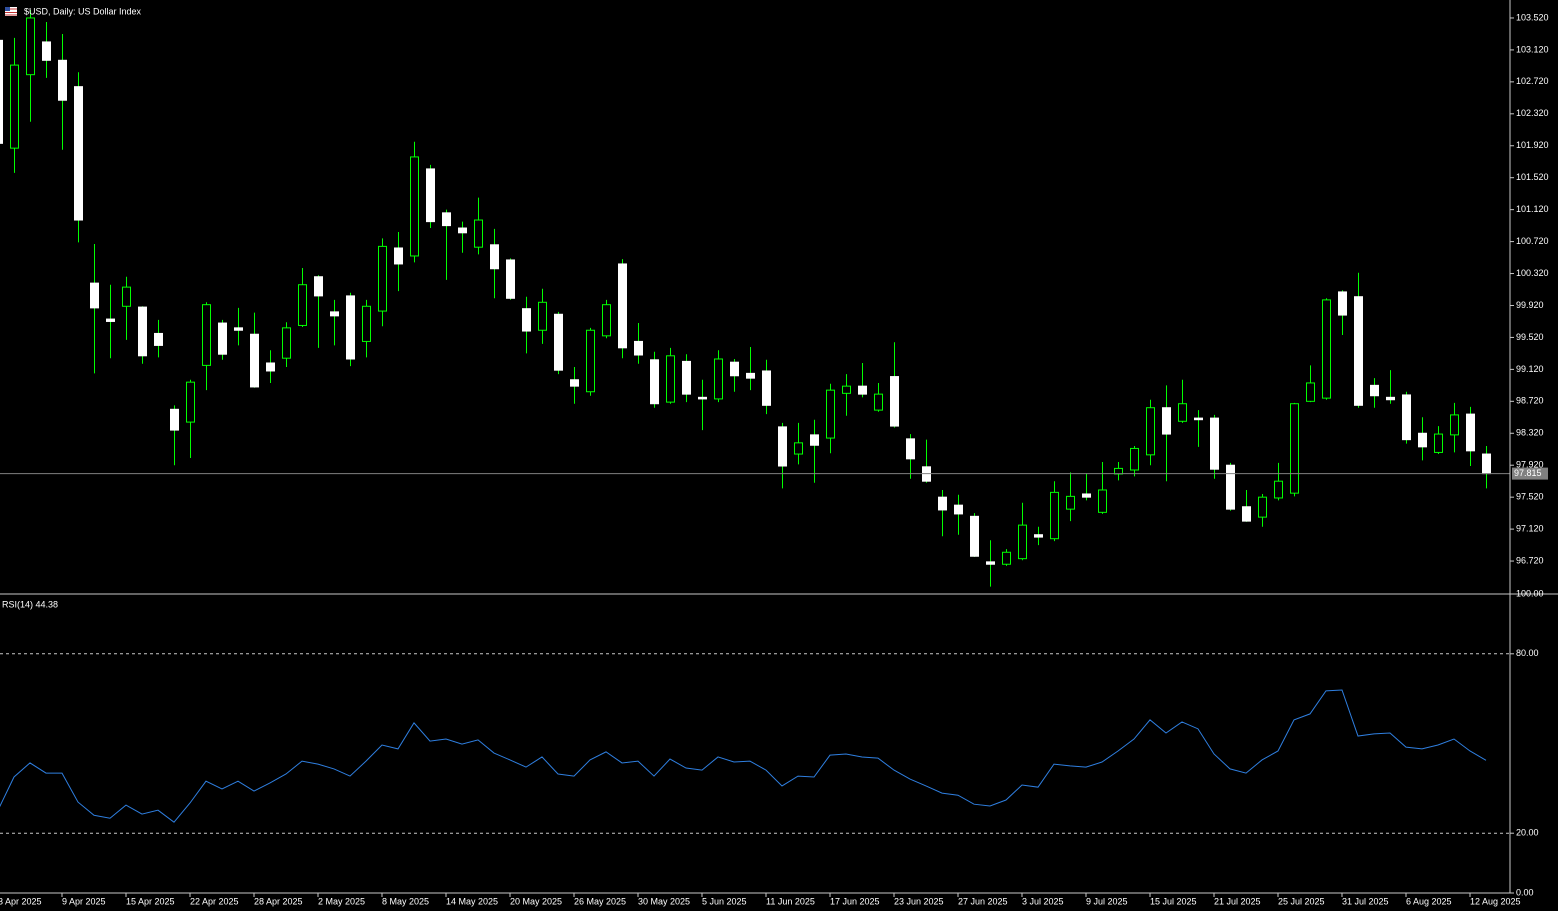  What do you see at coordinates (855, 901) in the screenshot?
I see `x-tick-label: 17 Jun 2025` at bounding box center [855, 901].